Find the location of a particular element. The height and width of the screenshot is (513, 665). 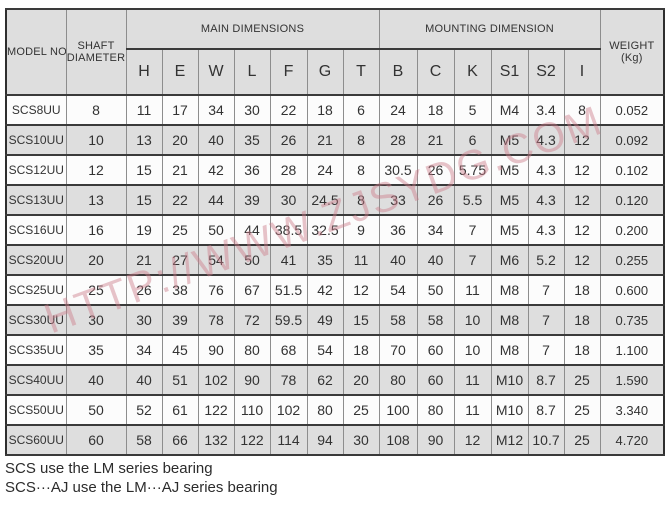

table-cell: M4 is located at coordinates (509, 110).